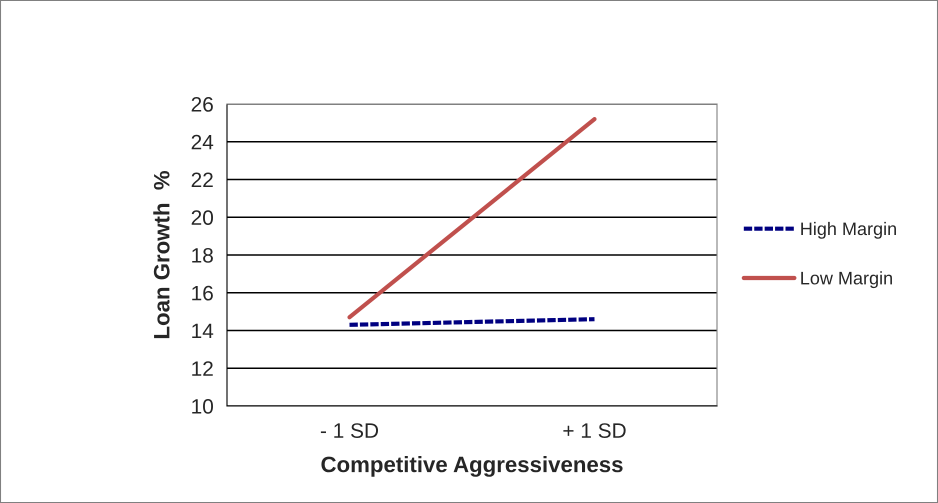  I want to click on y-tick-label: 26, so click(202, 104).